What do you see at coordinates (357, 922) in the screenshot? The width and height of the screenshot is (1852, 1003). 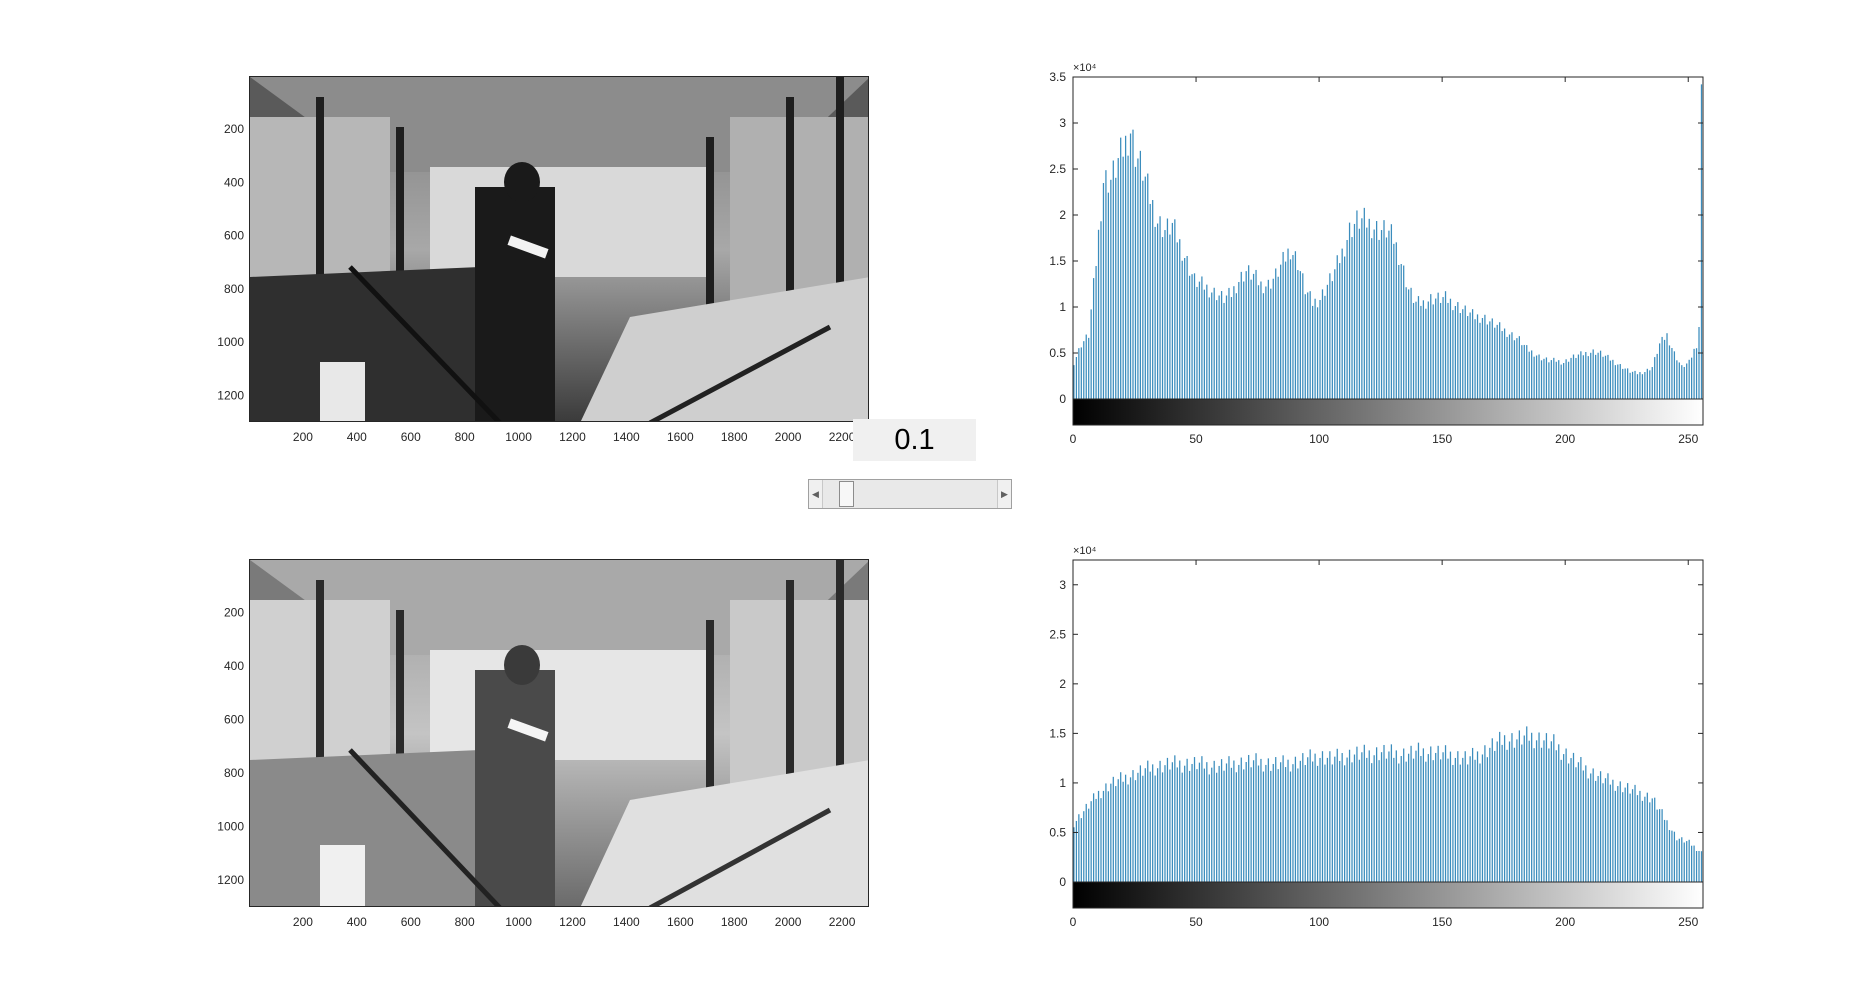 I see `x-tick-label: 400` at bounding box center [357, 922].